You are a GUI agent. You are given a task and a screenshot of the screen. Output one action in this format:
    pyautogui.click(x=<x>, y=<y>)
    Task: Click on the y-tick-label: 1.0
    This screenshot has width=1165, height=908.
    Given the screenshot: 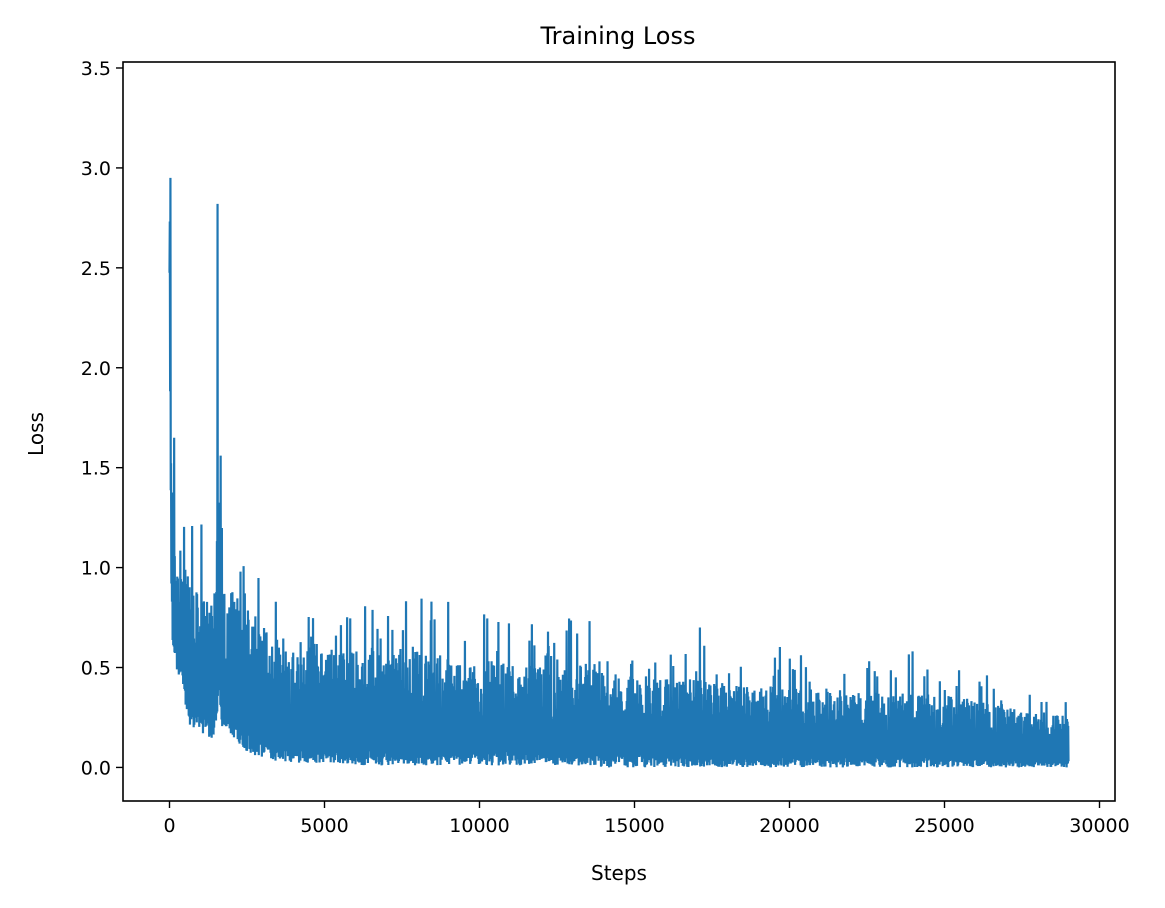 What is the action you would take?
    pyautogui.click(x=96, y=569)
    